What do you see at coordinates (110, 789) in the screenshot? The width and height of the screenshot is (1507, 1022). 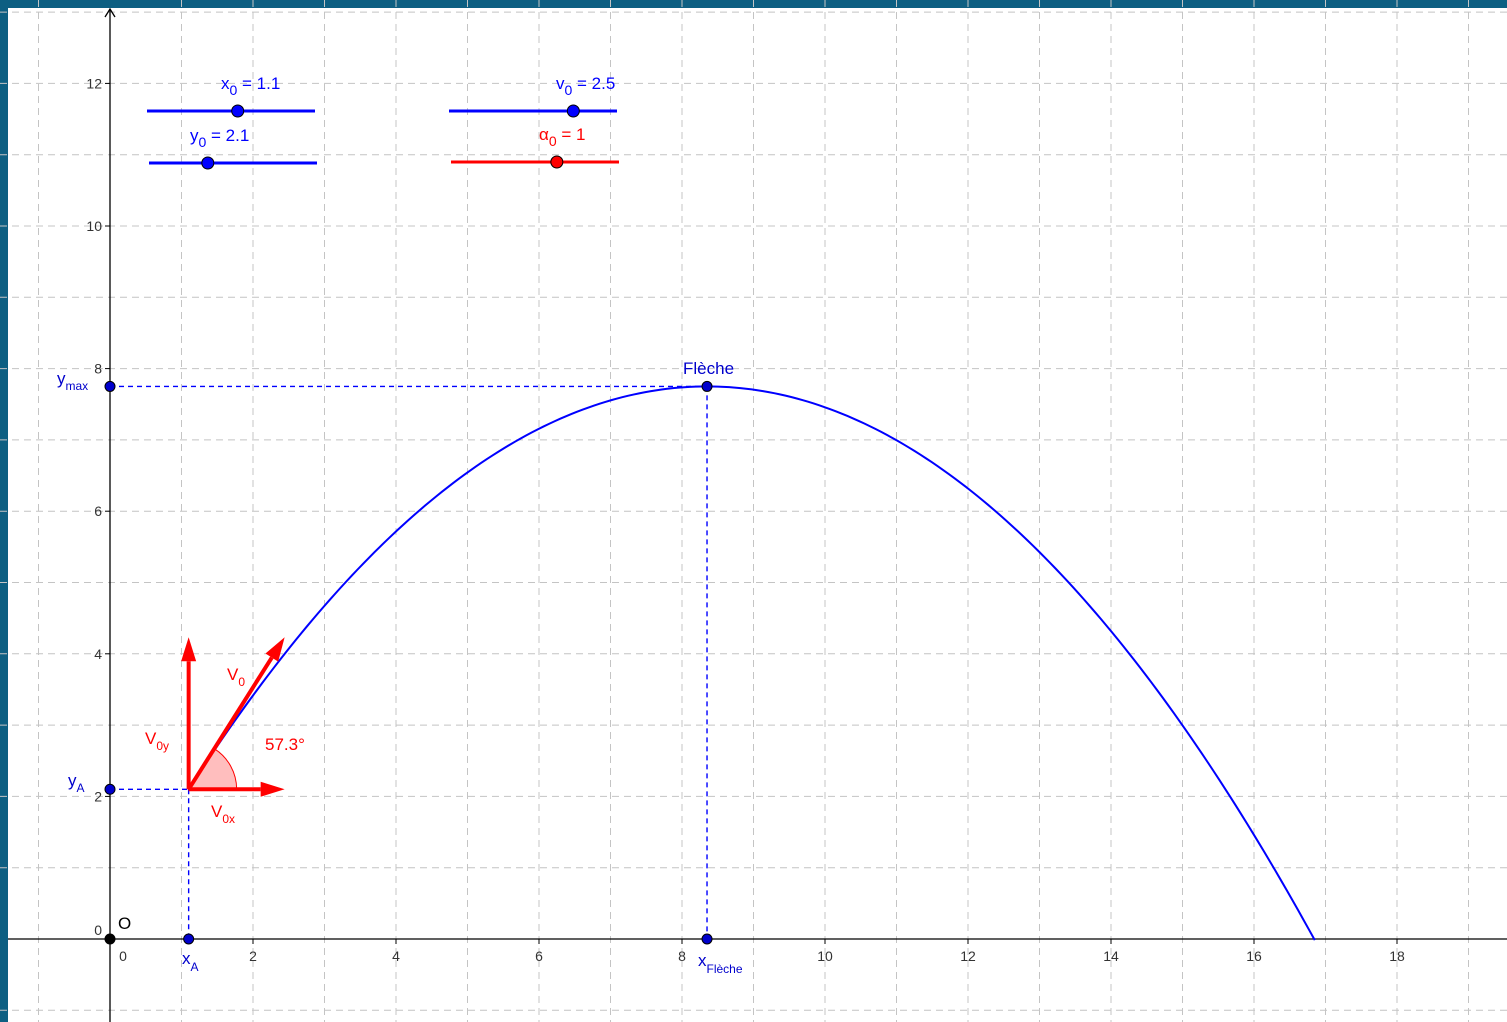 I see `point-y-a` at bounding box center [110, 789].